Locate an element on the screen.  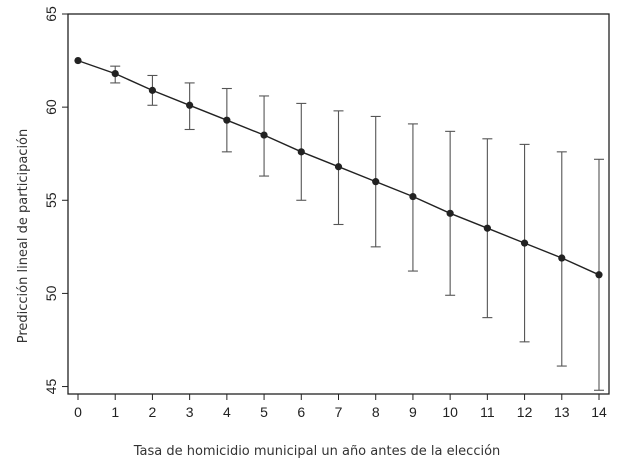
y-tick-label: 55 is located at coordinates (51, 200).